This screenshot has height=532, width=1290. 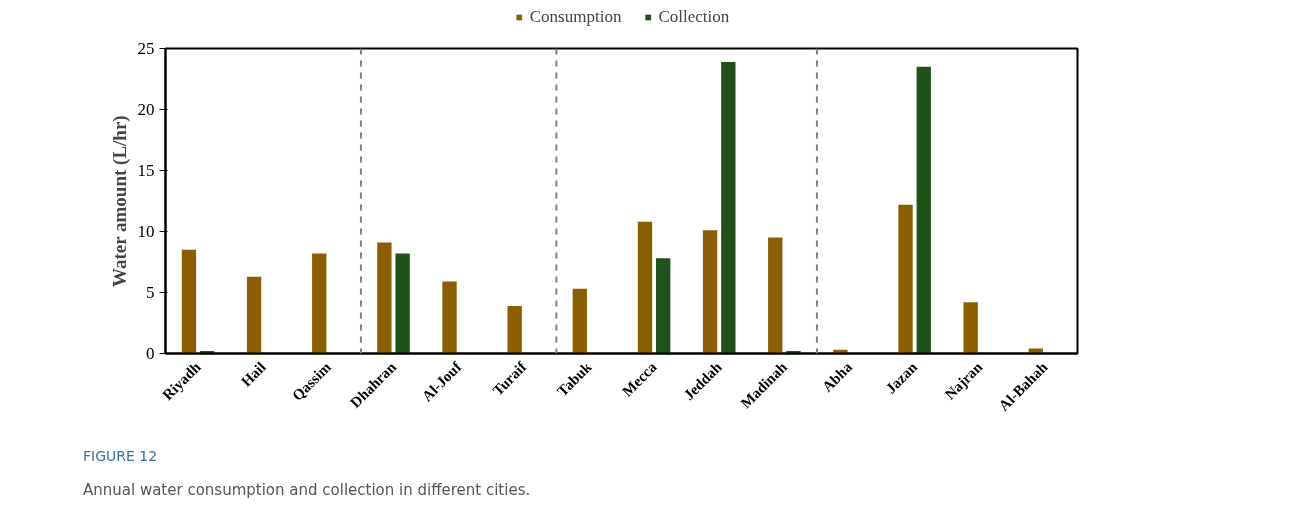 What do you see at coordinates (146, 48) in the screenshot?
I see `y-tick-label: 25` at bounding box center [146, 48].